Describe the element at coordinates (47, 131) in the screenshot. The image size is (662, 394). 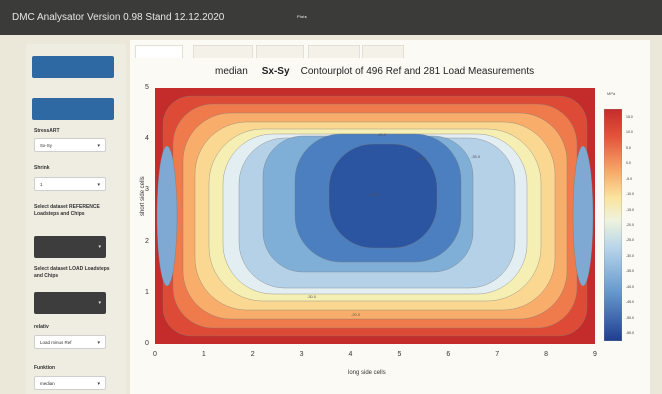
I see `stress-label: StressART` at that location.